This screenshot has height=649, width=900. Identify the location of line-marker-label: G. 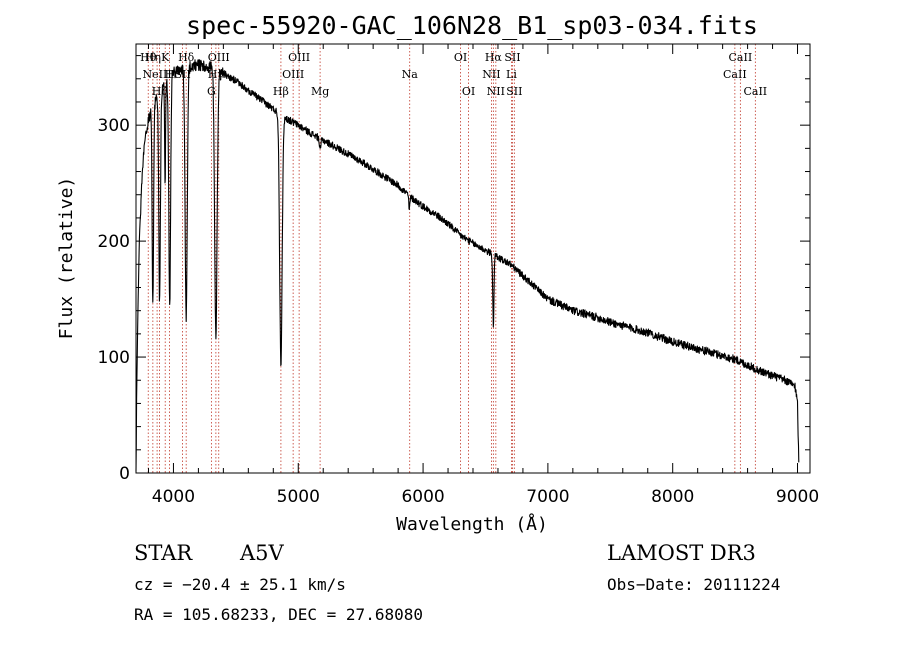
(211, 91).